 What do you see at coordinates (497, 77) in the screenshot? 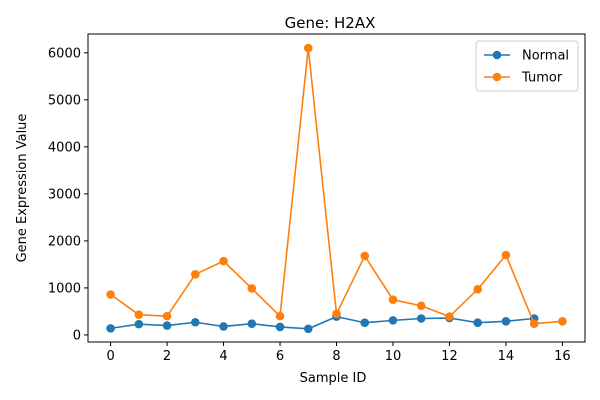
I see `legend-marker-tumor` at bounding box center [497, 77].